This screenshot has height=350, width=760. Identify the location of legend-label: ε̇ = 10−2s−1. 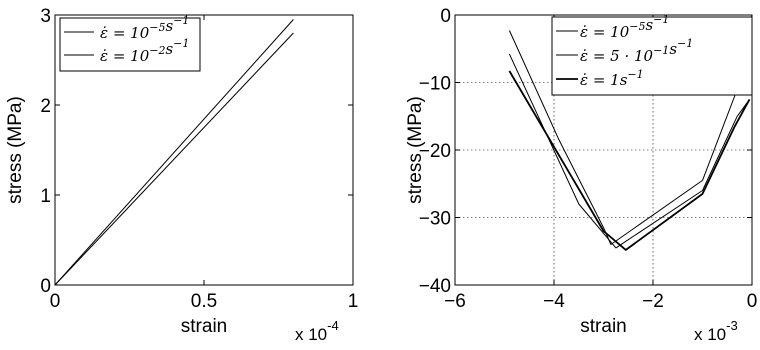
(144, 51).